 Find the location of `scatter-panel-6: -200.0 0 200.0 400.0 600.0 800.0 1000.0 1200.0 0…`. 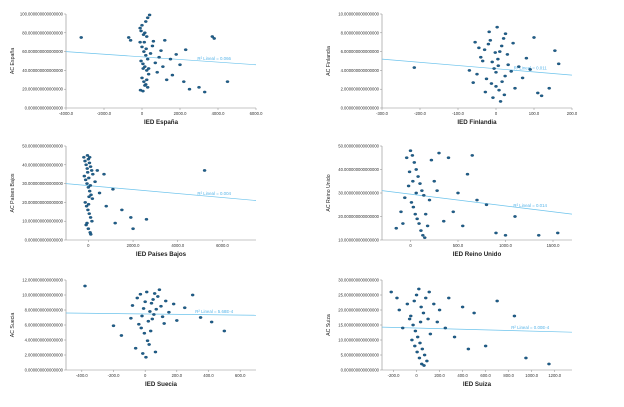

scatter-panel-6: -200.0 0 200.0 400.0 600.0 800.0 1000.0 1200.0 0… is located at coordinates (449, 333).